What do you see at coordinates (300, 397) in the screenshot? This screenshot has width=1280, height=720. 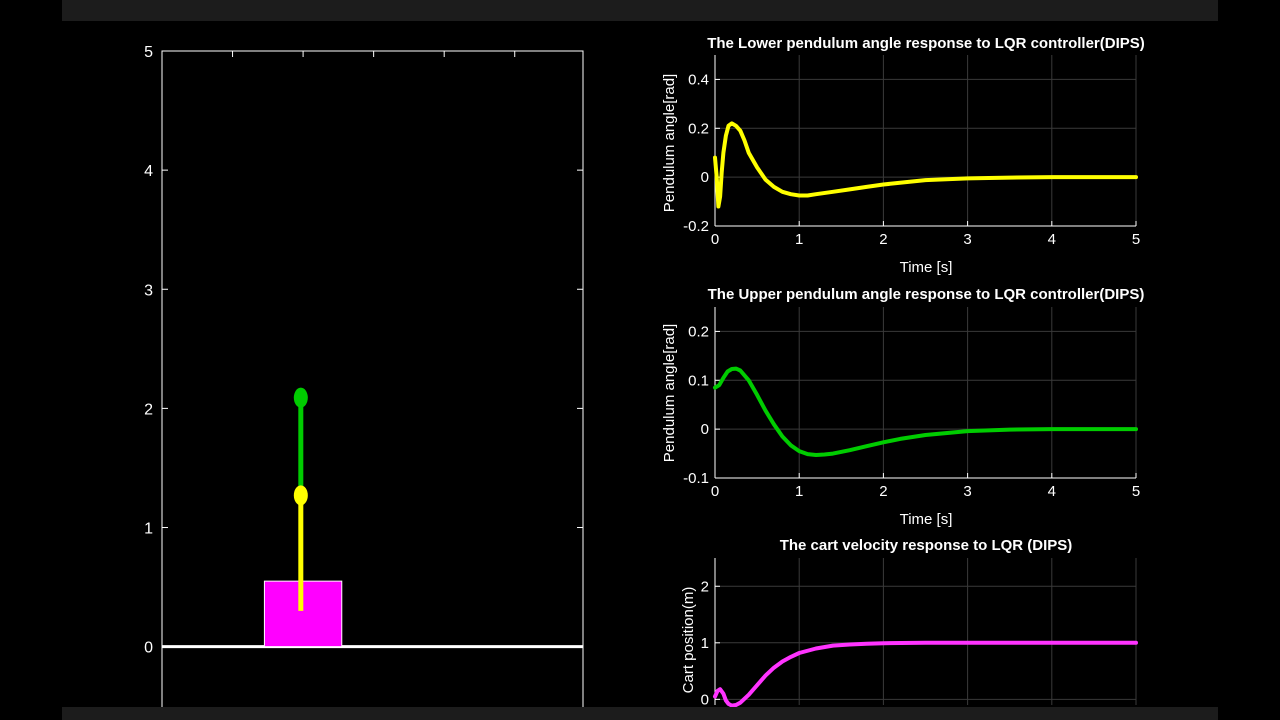 I see `upper-pendulum-bob` at bounding box center [300, 397].